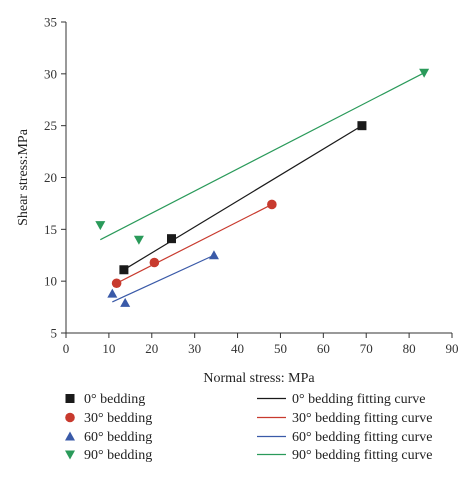 This screenshot has height=483, width=474. What do you see at coordinates (66, 348) in the screenshot?
I see `x-tick-label: 0` at bounding box center [66, 348].